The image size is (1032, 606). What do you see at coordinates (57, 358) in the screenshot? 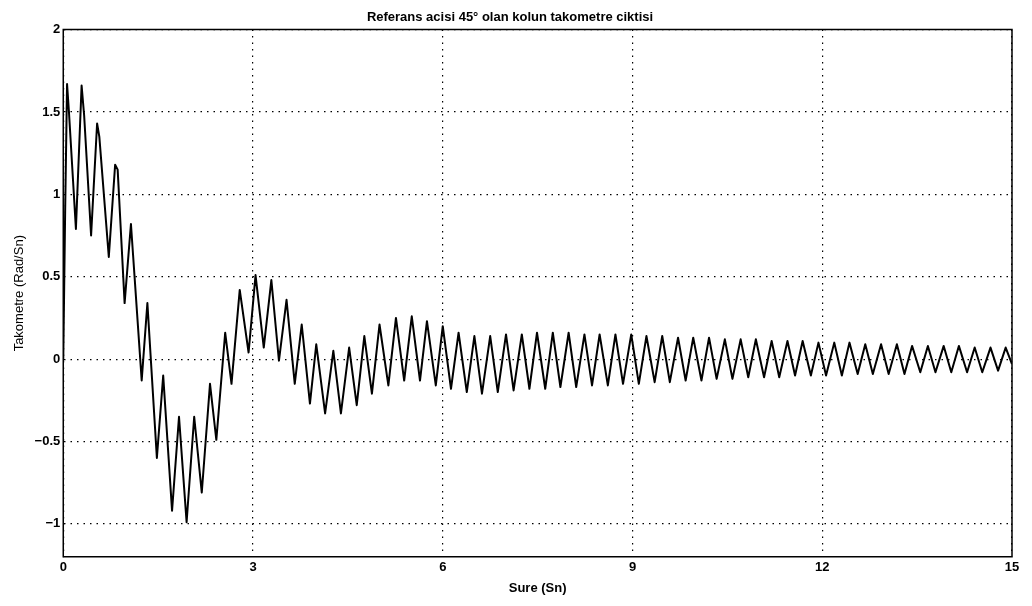
I see `y-tick-label: 0` at bounding box center [57, 358].